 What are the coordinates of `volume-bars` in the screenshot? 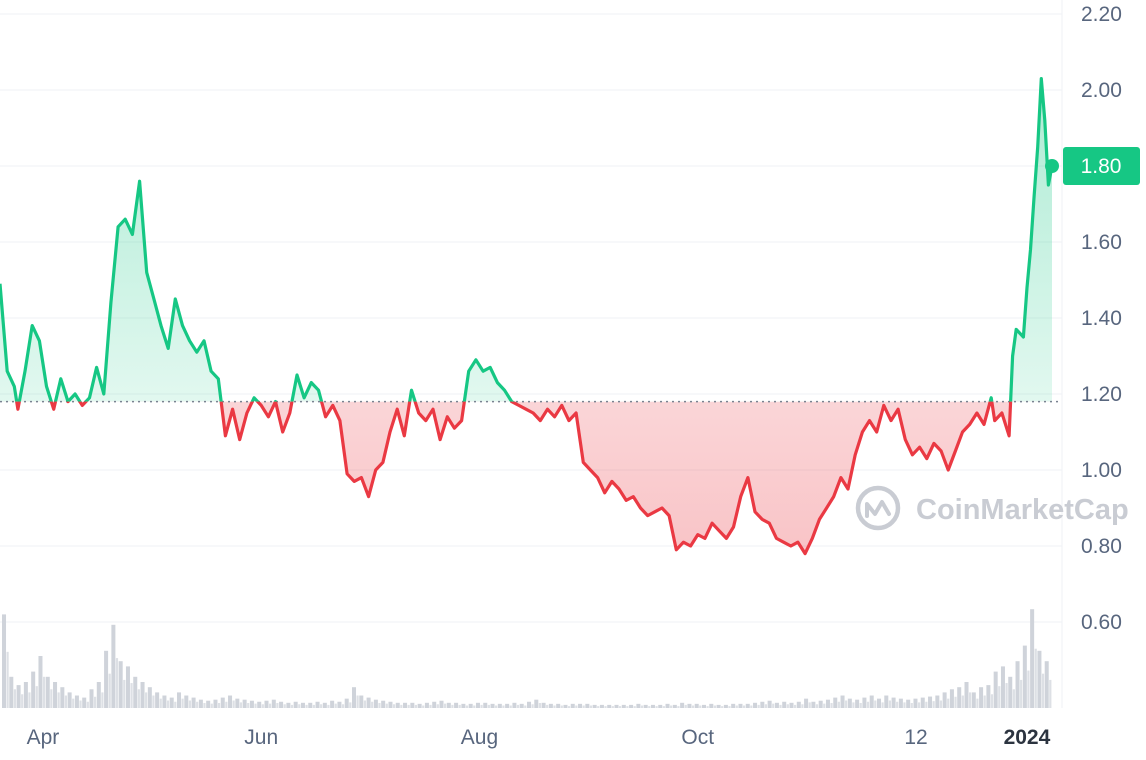 It's located at (527, 658).